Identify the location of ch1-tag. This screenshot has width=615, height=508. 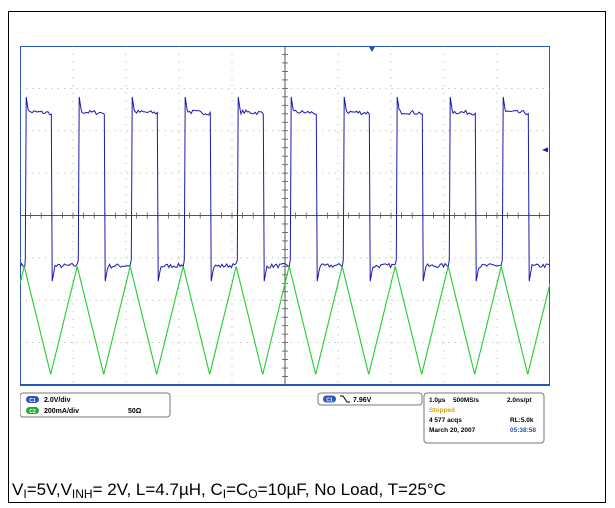
(32, 399).